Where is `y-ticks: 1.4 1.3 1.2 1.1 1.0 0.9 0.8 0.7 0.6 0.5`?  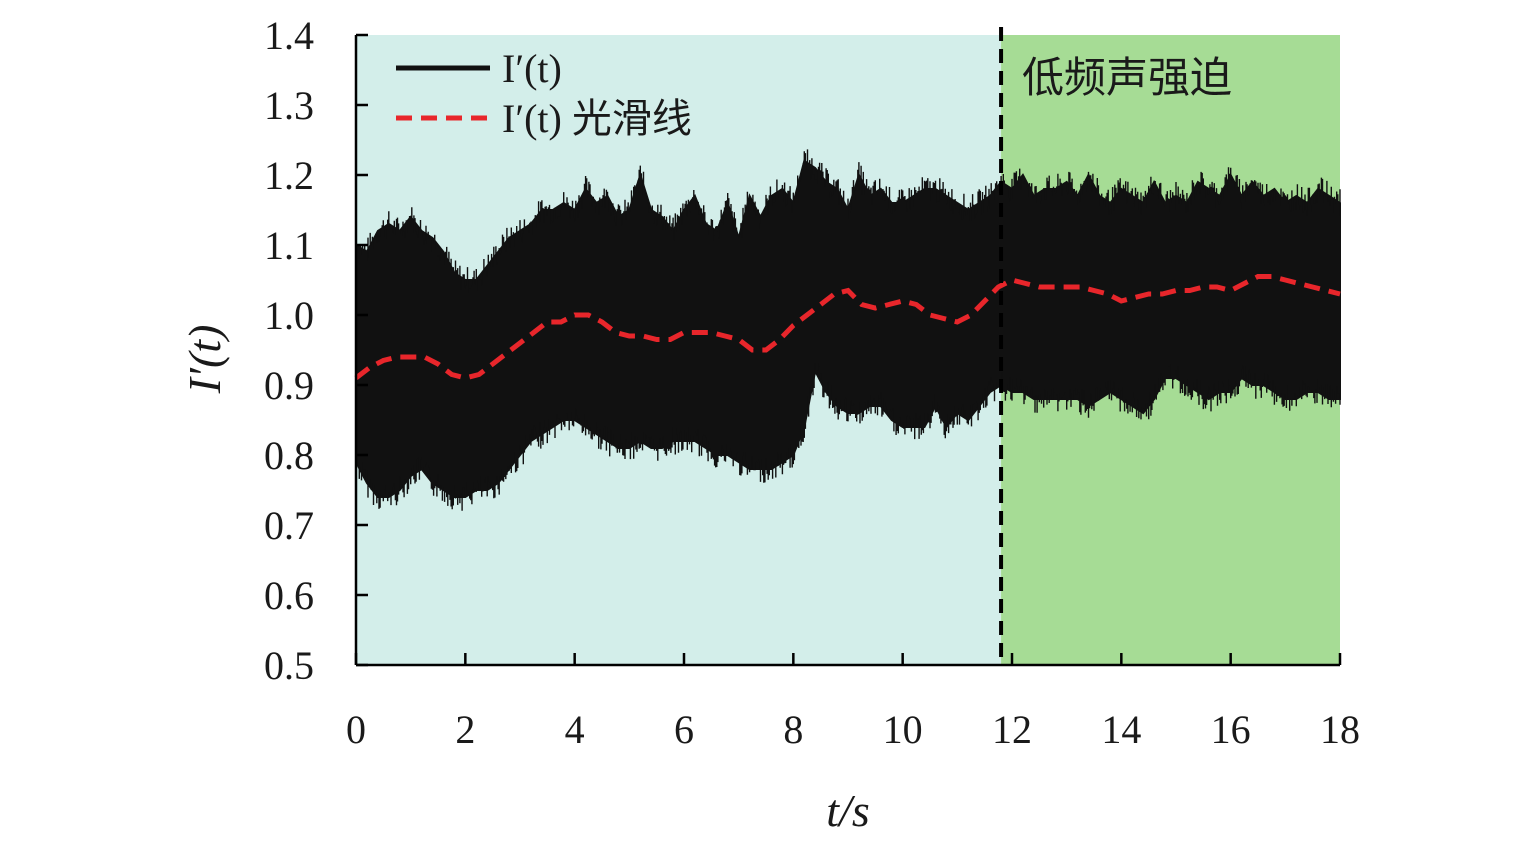
y-ticks: 1.4 1.3 1.2 1.1 1.0 0.9 0.8 0.7 0.6 0.5 is located at coordinates (316, 350).